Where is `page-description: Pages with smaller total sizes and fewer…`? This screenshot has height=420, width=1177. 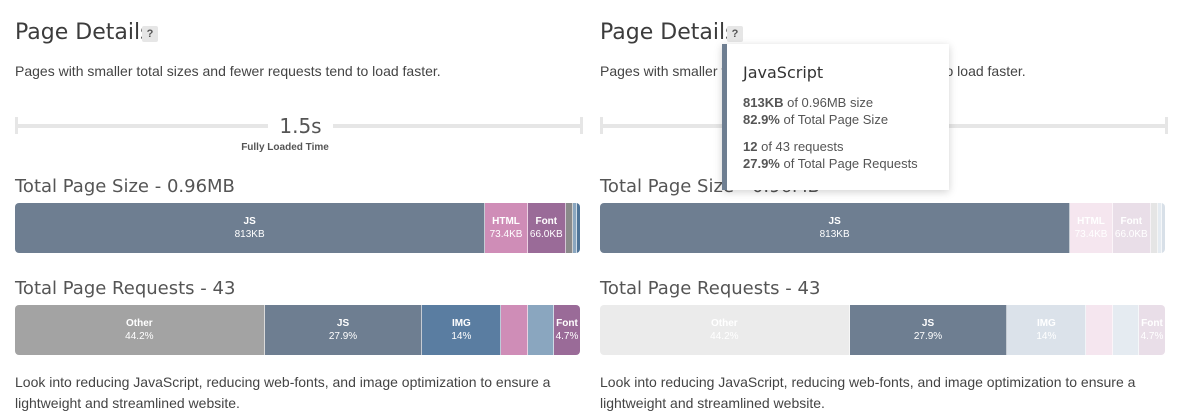 page-description: Pages with smaller total sizes and fewer… is located at coordinates (228, 71).